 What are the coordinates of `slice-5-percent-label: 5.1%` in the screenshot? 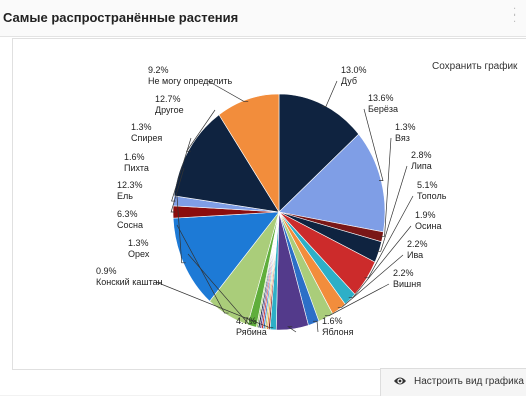 It's located at (427, 185).